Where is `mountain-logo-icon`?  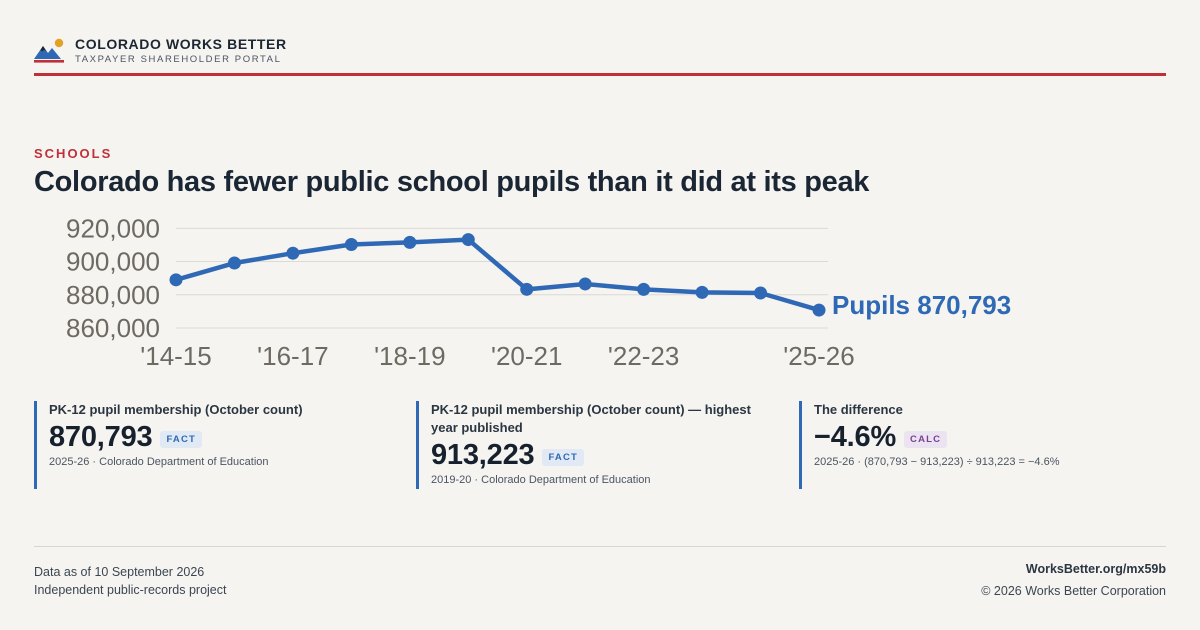
mountain-logo-icon is located at coordinates (49, 50).